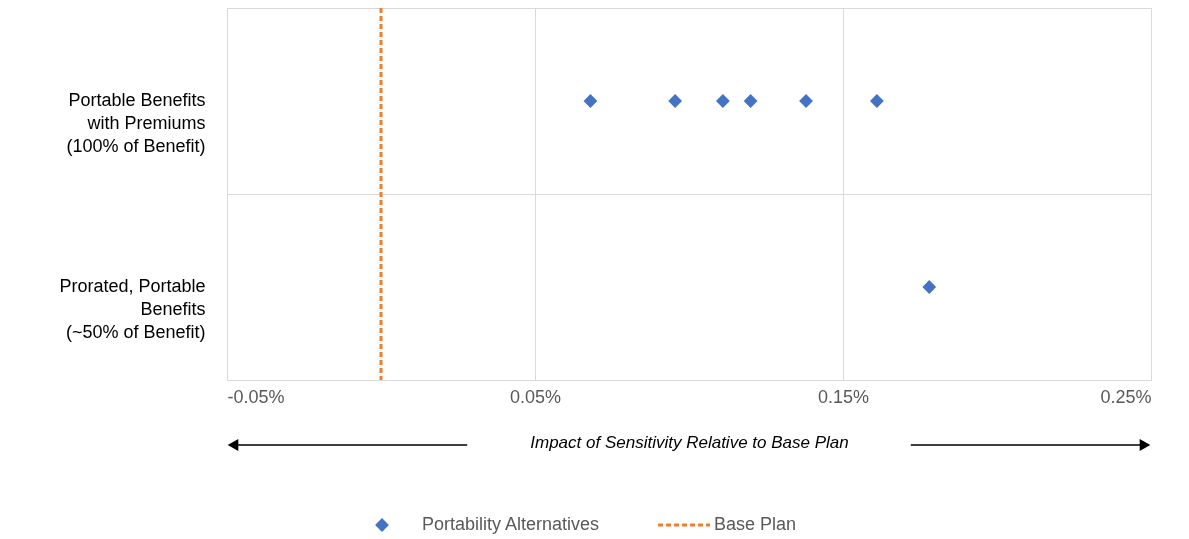 This screenshot has height=539, width=1189. I want to click on legend-label: Portability Alternatives, so click(511, 524).